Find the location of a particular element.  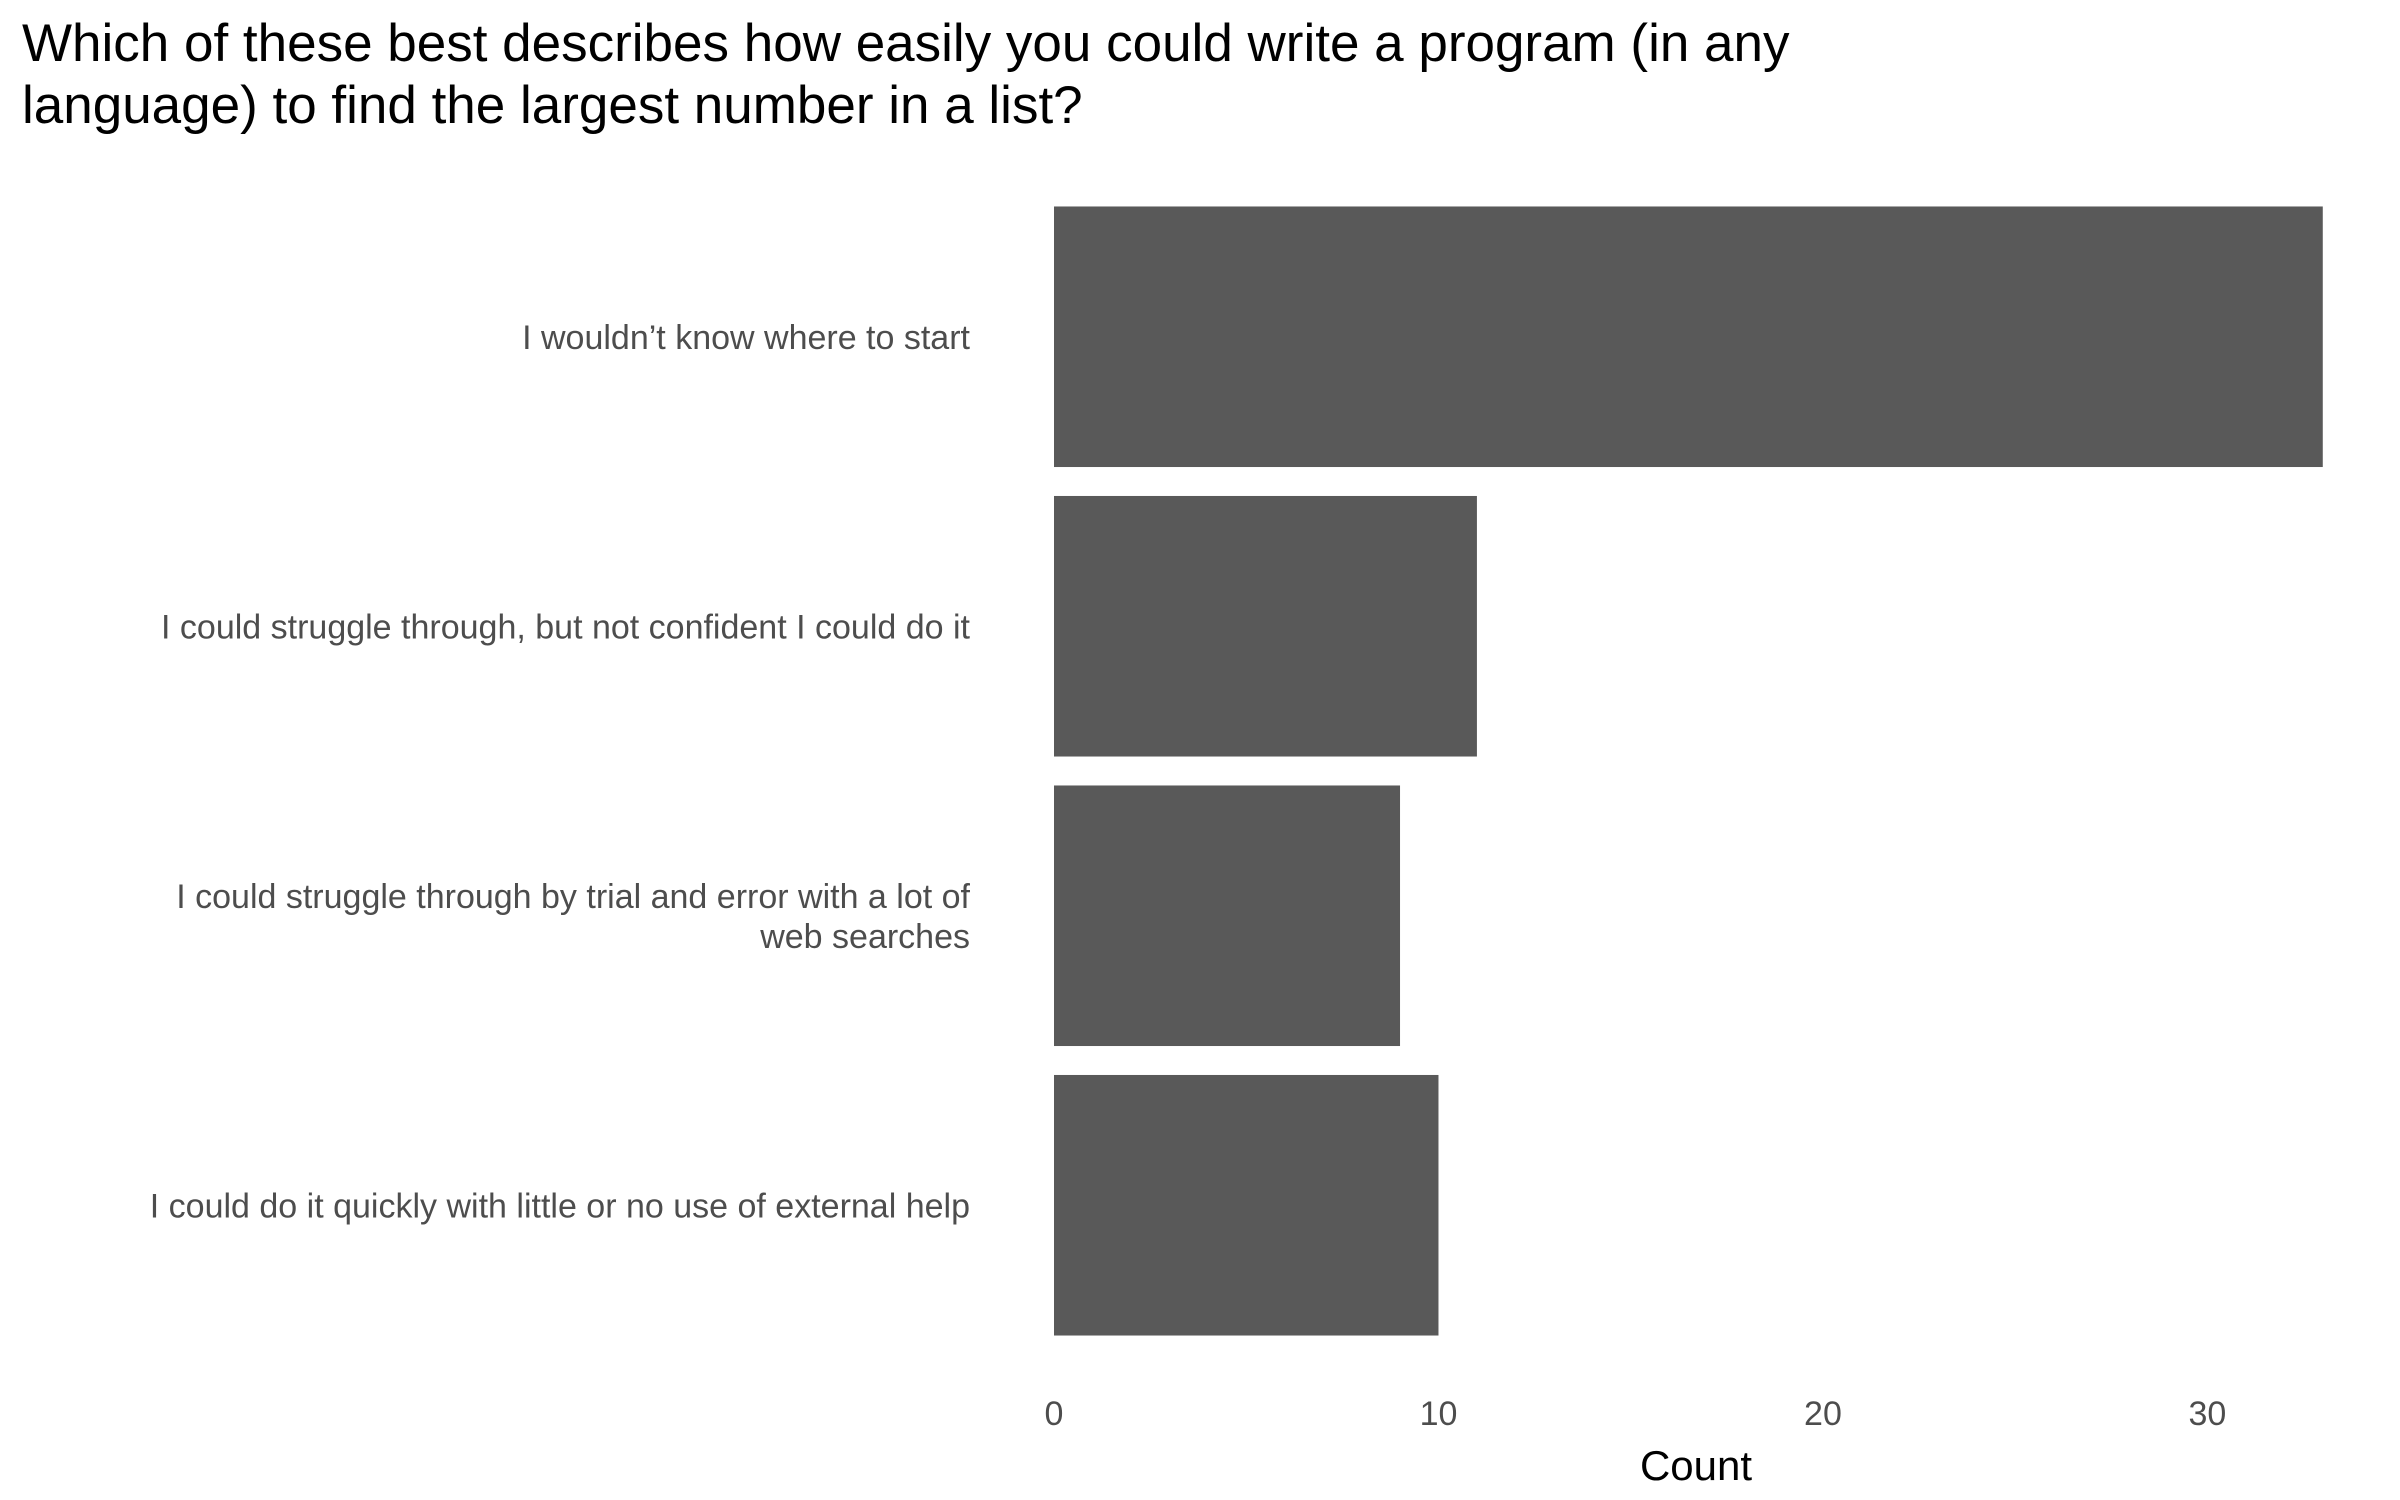

category-label-2-line-1: web searches is located at coordinates (864, 937).